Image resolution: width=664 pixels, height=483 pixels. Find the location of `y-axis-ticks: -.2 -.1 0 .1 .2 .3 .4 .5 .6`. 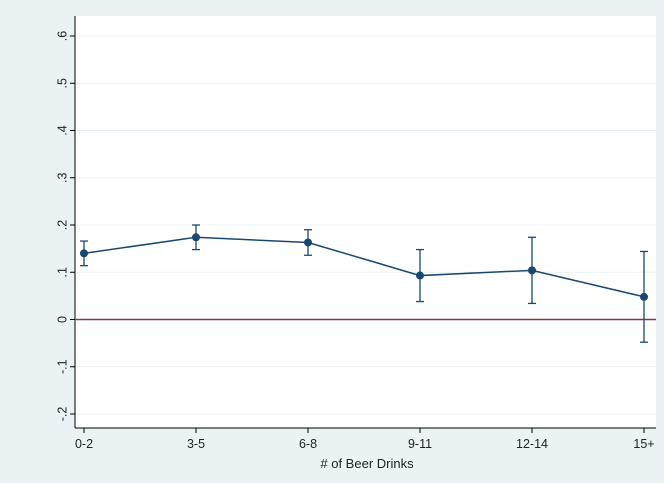

y-axis-ticks: -.2 -.1 0 .1 .2 .3 .4 .5 .6 is located at coordinates (65, 226).